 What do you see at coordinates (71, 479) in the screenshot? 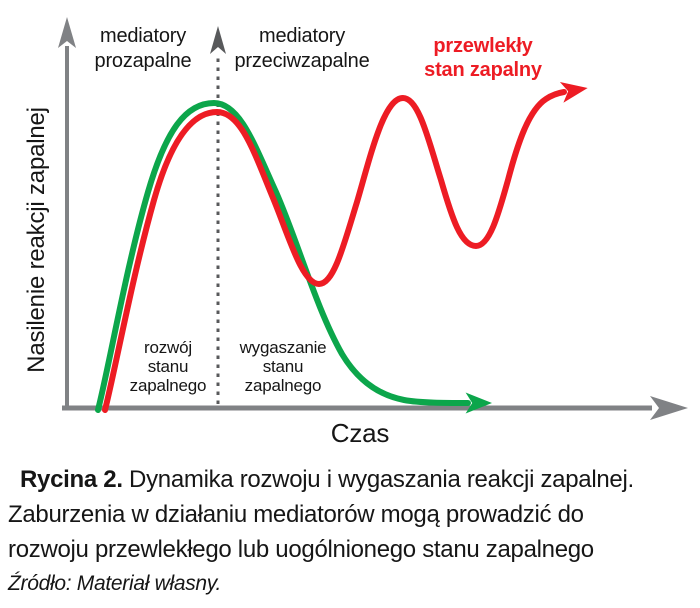
I see `caption-figure-number: Rycina 2.` at bounding box center [71, 479].